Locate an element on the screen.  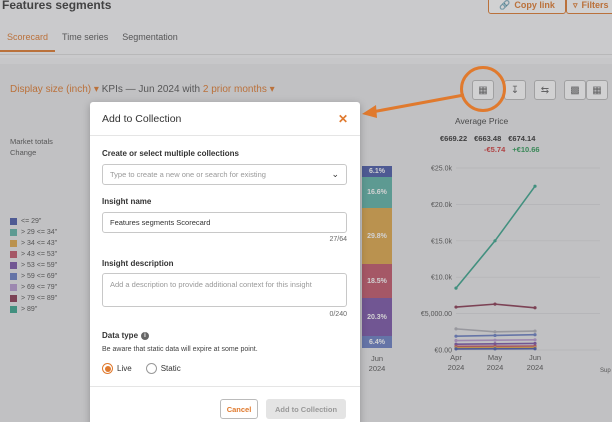
legend-item: <= 29" is located at coordinates (33, 221).